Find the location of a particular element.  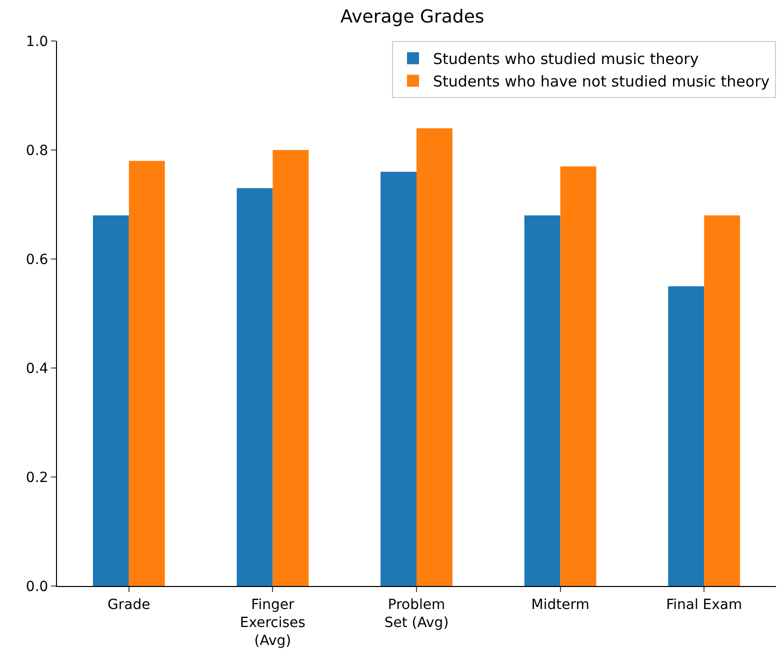

y-tick-label: 0.8 is located at coordinates (37, 150).